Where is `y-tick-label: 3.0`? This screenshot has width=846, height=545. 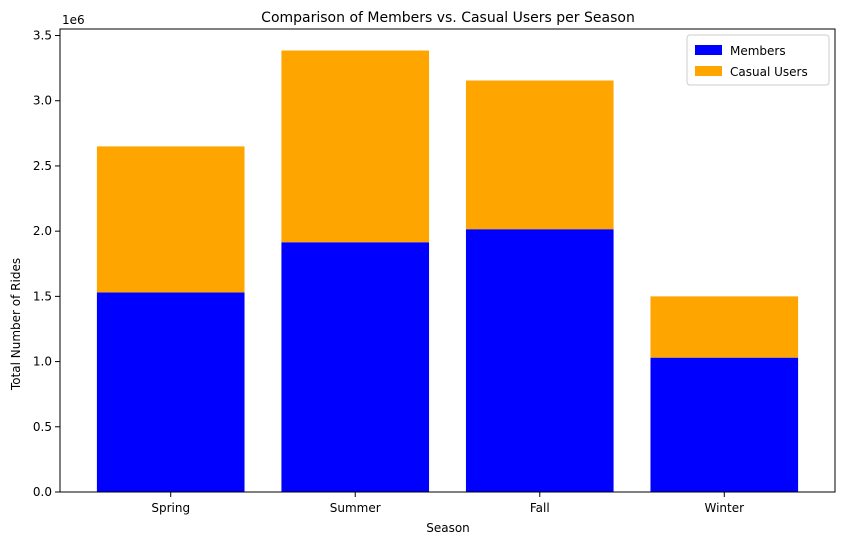
y-tick-label: 3.0 is located at coordinates (42, 101).